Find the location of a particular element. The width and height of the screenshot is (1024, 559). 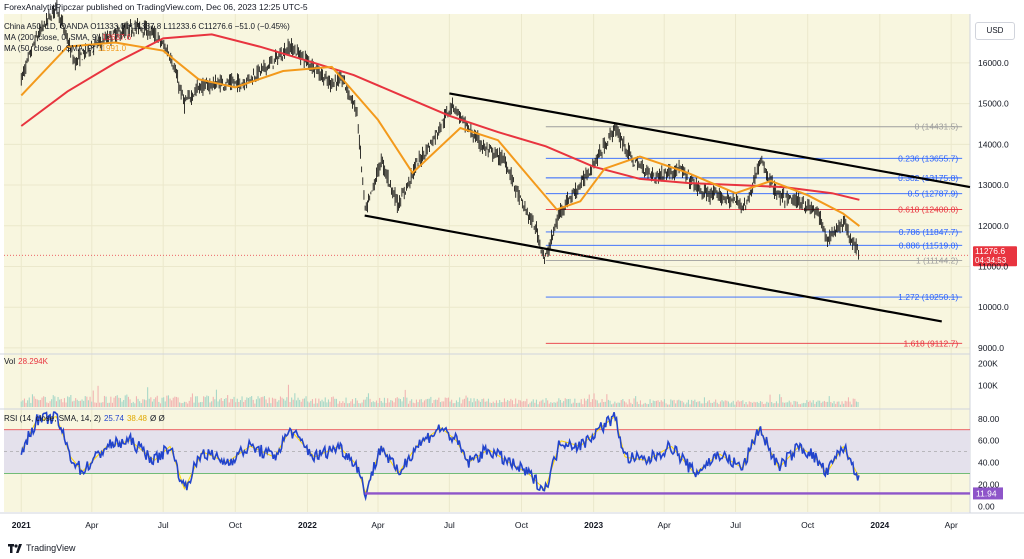

legend-ma200-label: MA (200, close, 0, SMA, 9) is located at coordinates (52, 37).